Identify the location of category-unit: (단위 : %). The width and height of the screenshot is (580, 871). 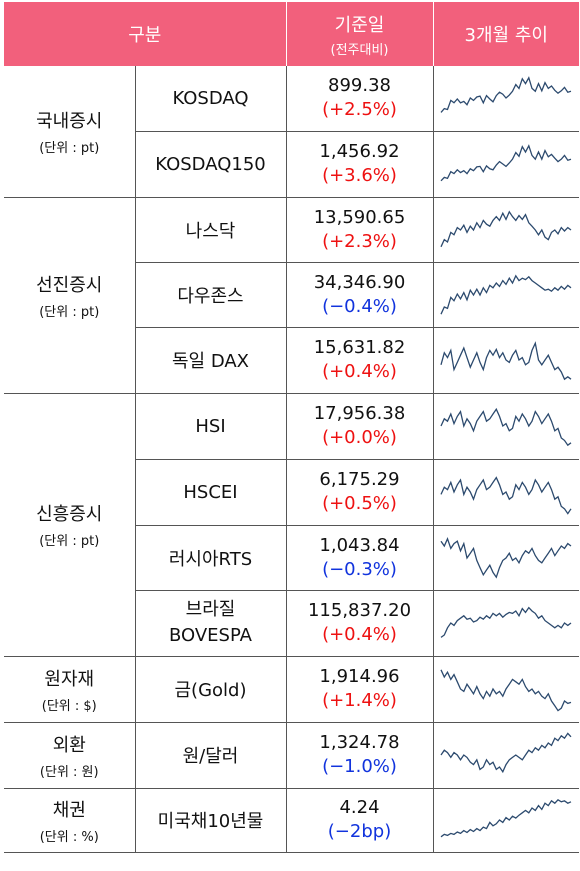
(69, 837).